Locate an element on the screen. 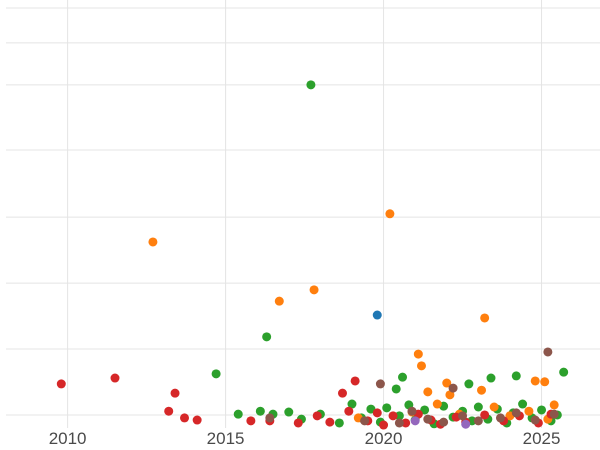  scatter-point-blue is located at coordinates (377, 315).